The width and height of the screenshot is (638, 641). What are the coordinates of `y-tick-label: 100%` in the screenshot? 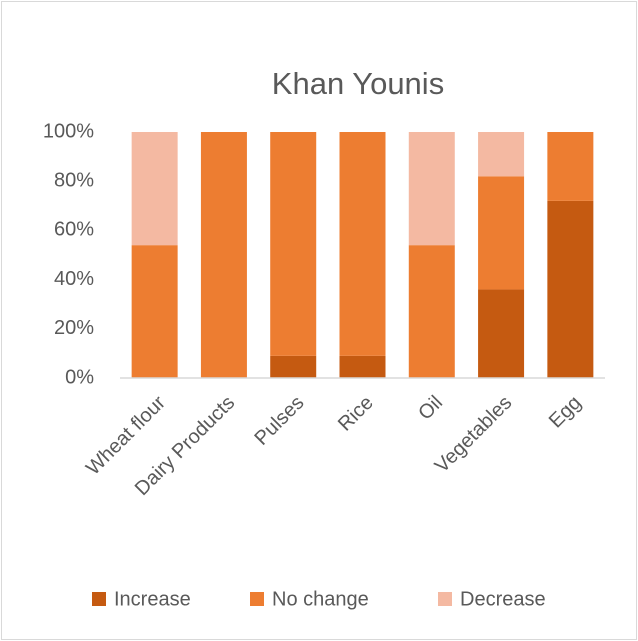 It's located at (68, 131).